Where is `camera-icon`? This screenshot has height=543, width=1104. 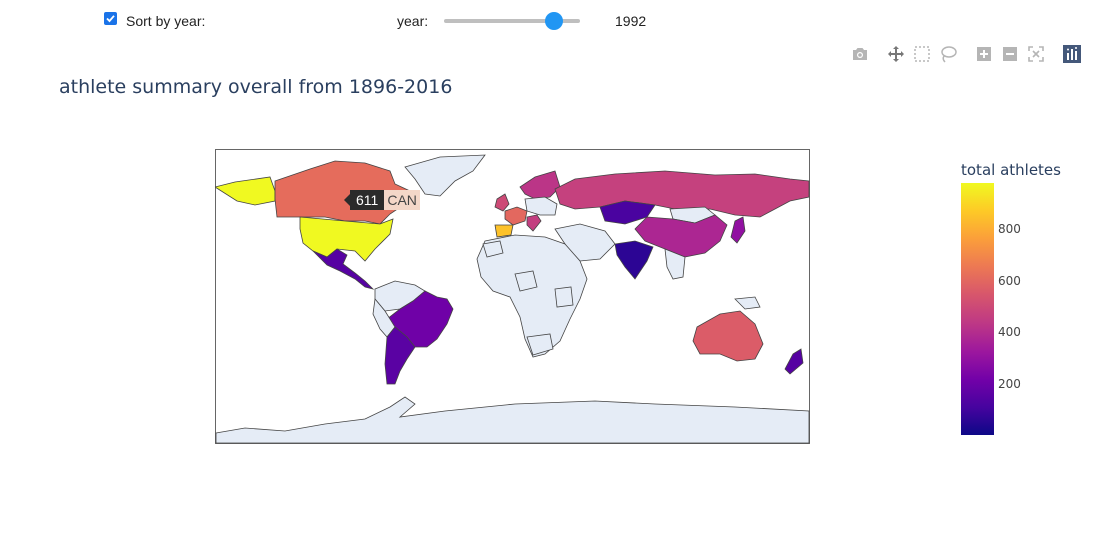 camera-icon is located at coordinates (860, 54).